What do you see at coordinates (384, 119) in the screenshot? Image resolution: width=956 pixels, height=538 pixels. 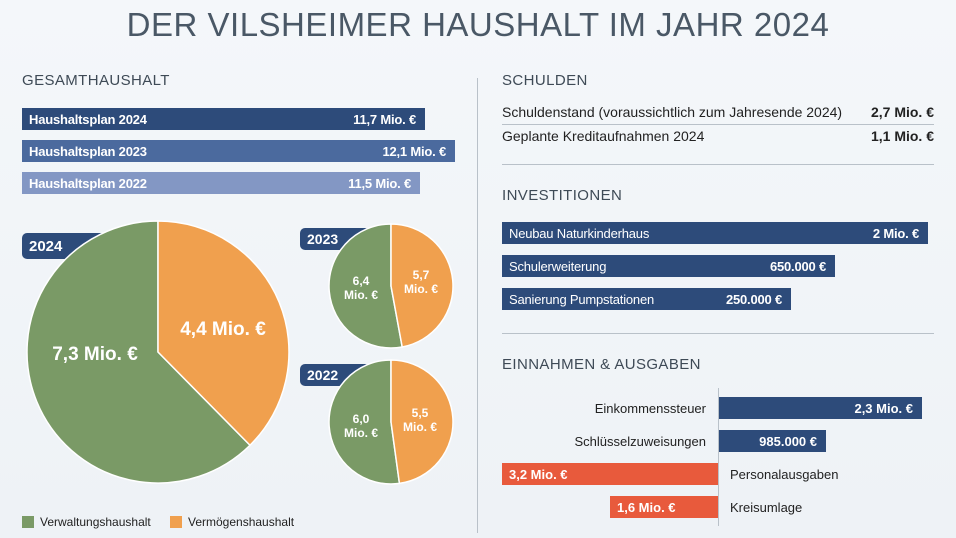 I see `bar-value: 11,7 Mio. €` at bounding box center [384, 119].